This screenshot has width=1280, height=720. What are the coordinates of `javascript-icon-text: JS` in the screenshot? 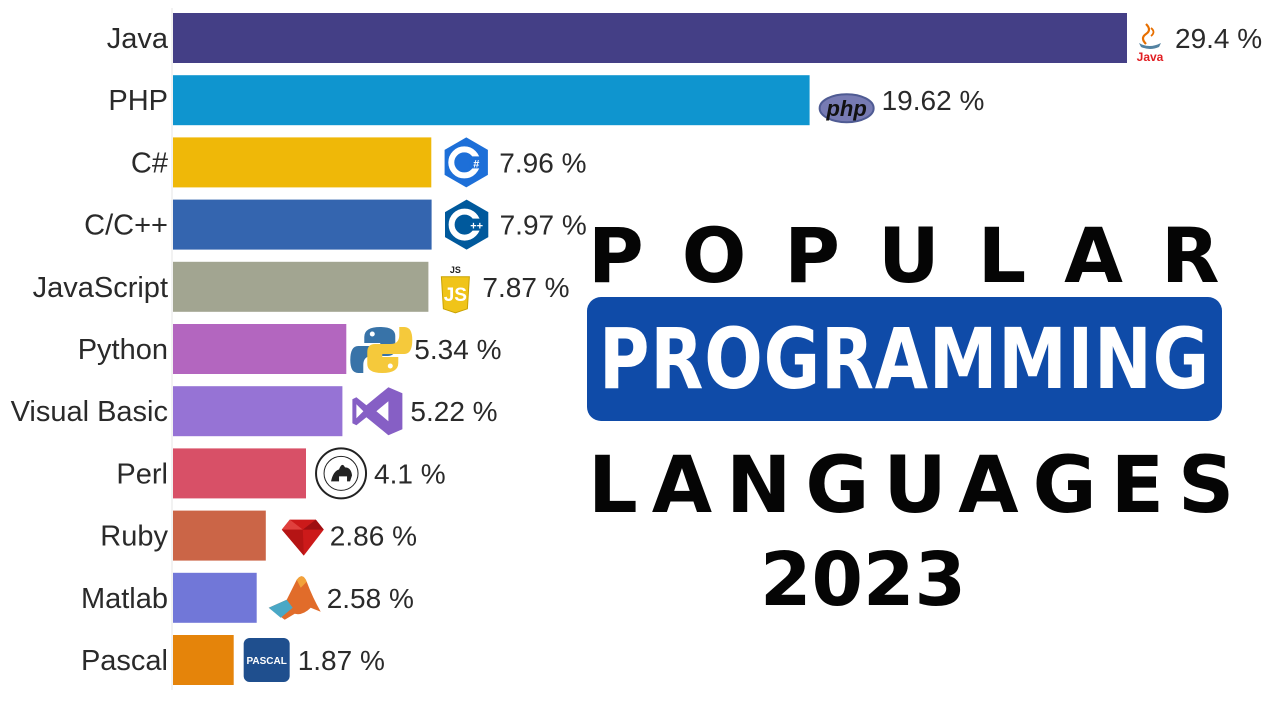 It's located at (455, 295).